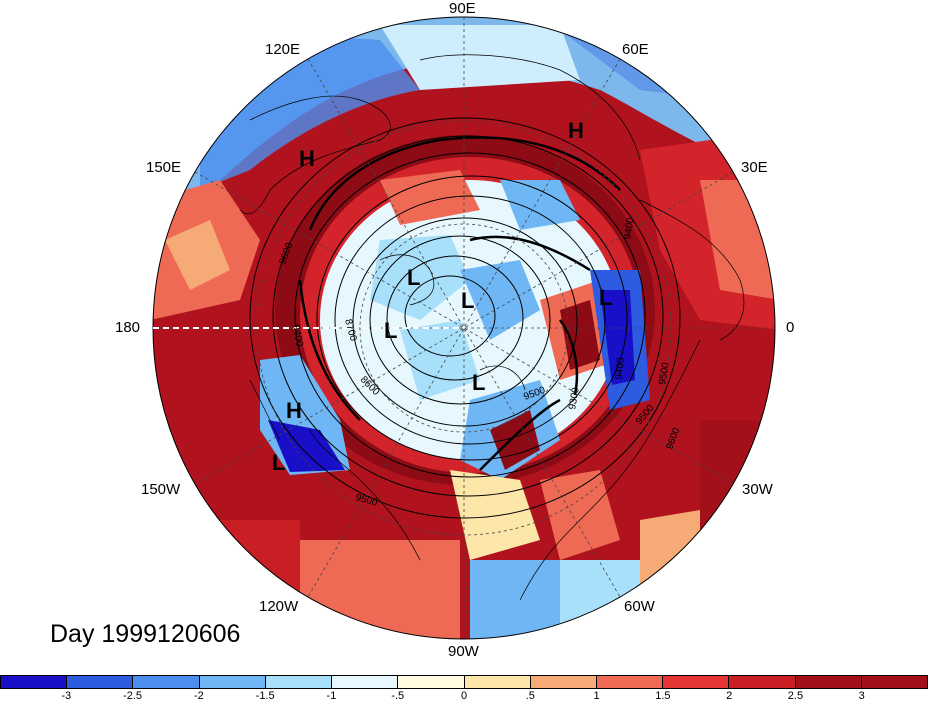  Describe the element at coordinates (790, 327) in the screenshot. I see `lon-label-0: 0` at that location.